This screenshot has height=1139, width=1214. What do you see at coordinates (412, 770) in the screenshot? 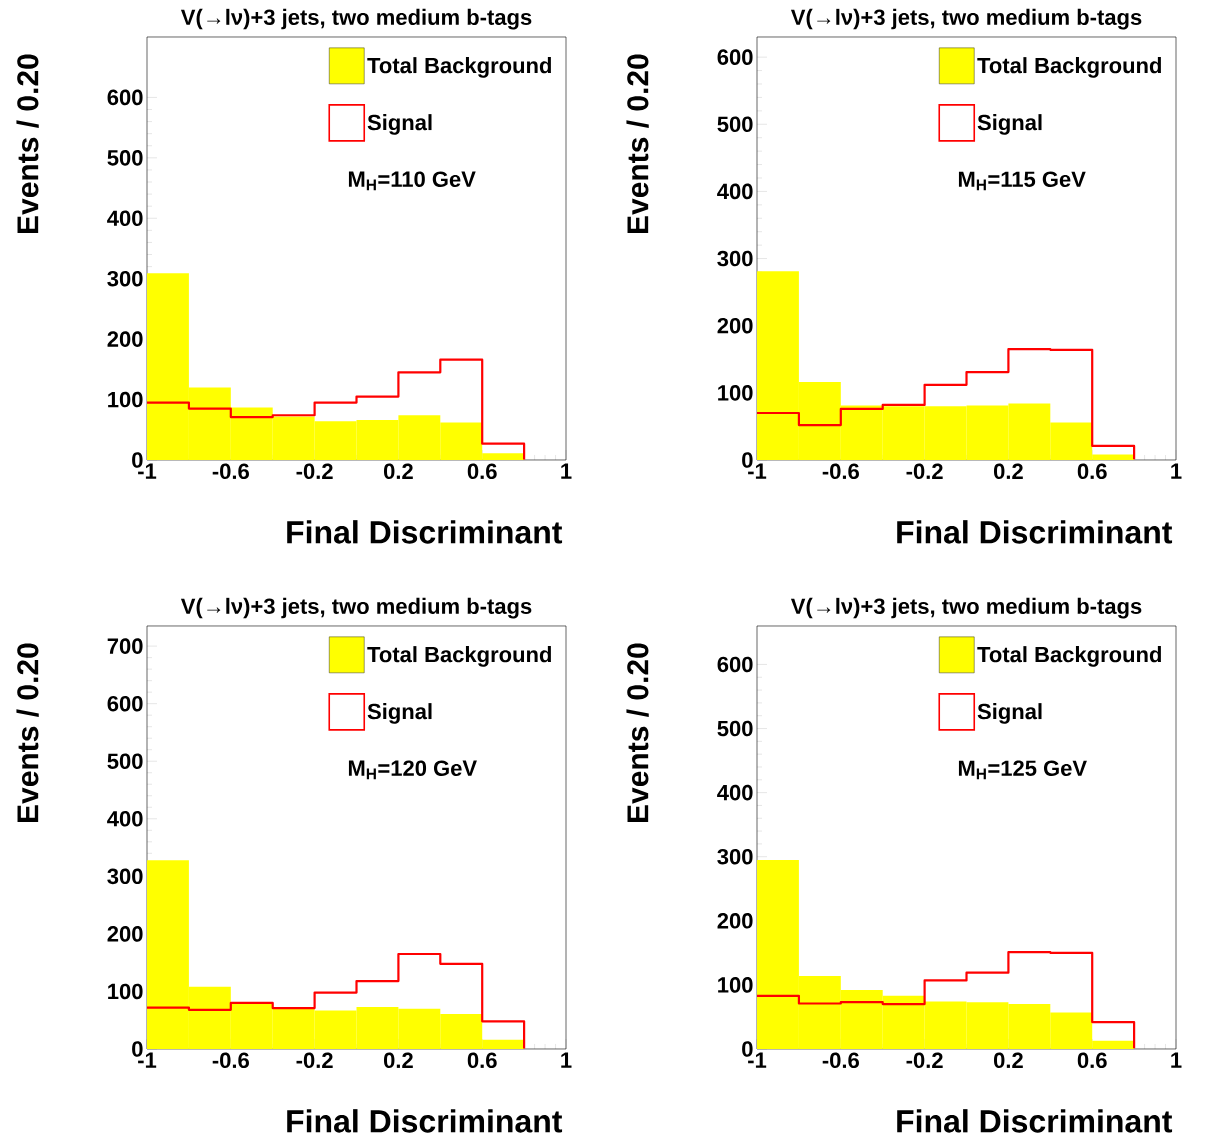
I see `annotation: M$_{H}$=120 GeV` at bounding box center [412, 770].